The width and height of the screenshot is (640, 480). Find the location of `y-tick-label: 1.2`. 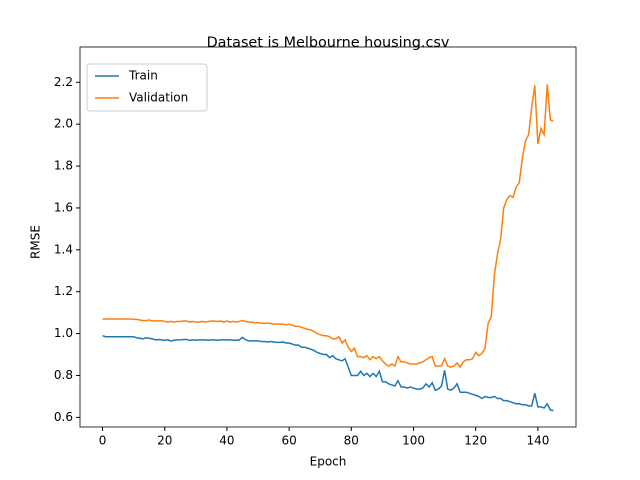

y-tick-label: 1.2 is located at coordinates (63, 291).